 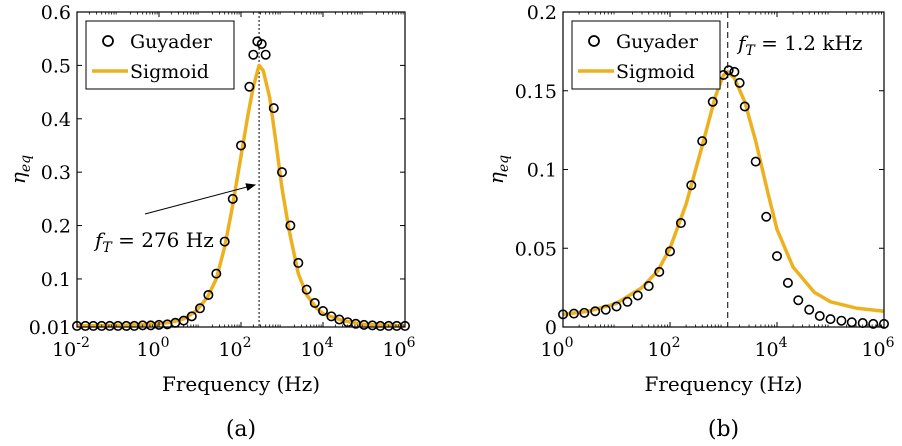 I want to click on panel-b-legend: Guyader Sigmoid, so click(x=646, y=55).